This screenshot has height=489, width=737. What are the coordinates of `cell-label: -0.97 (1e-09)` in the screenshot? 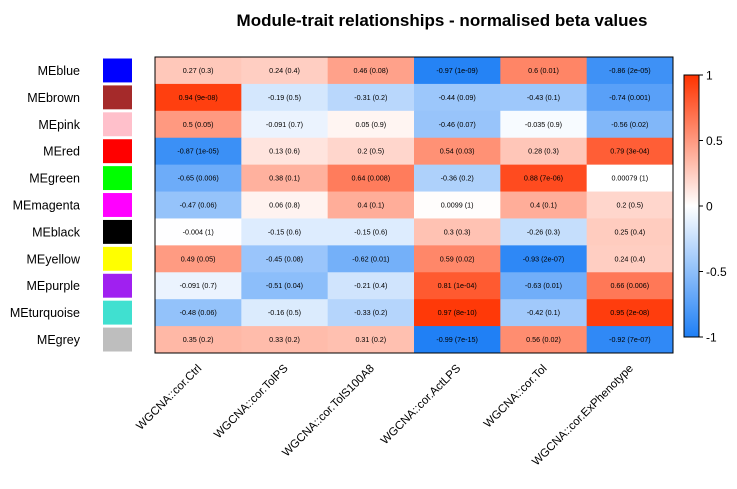 It's located at (457, 70).